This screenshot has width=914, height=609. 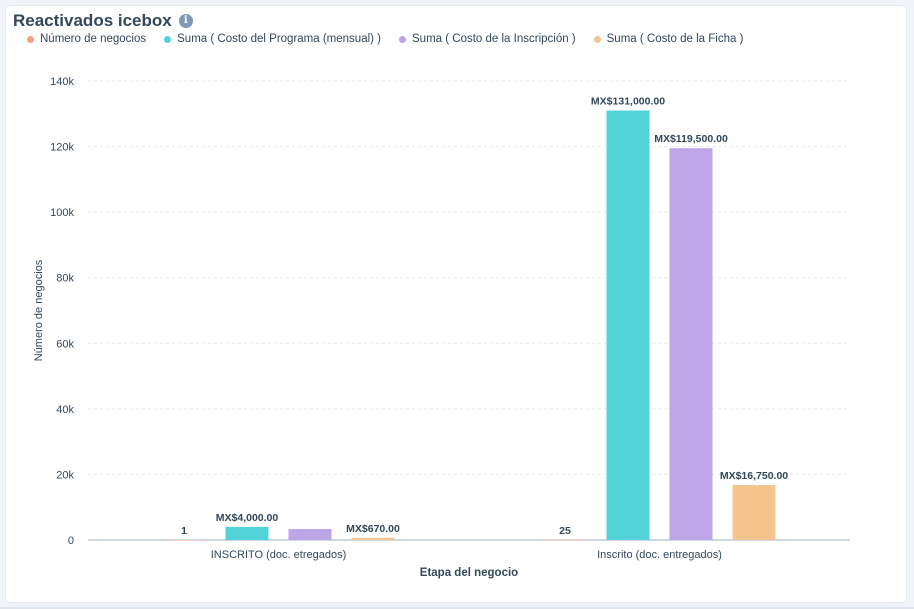 I want to click on y-tick-label: 20k, so click(x=65, y=475).